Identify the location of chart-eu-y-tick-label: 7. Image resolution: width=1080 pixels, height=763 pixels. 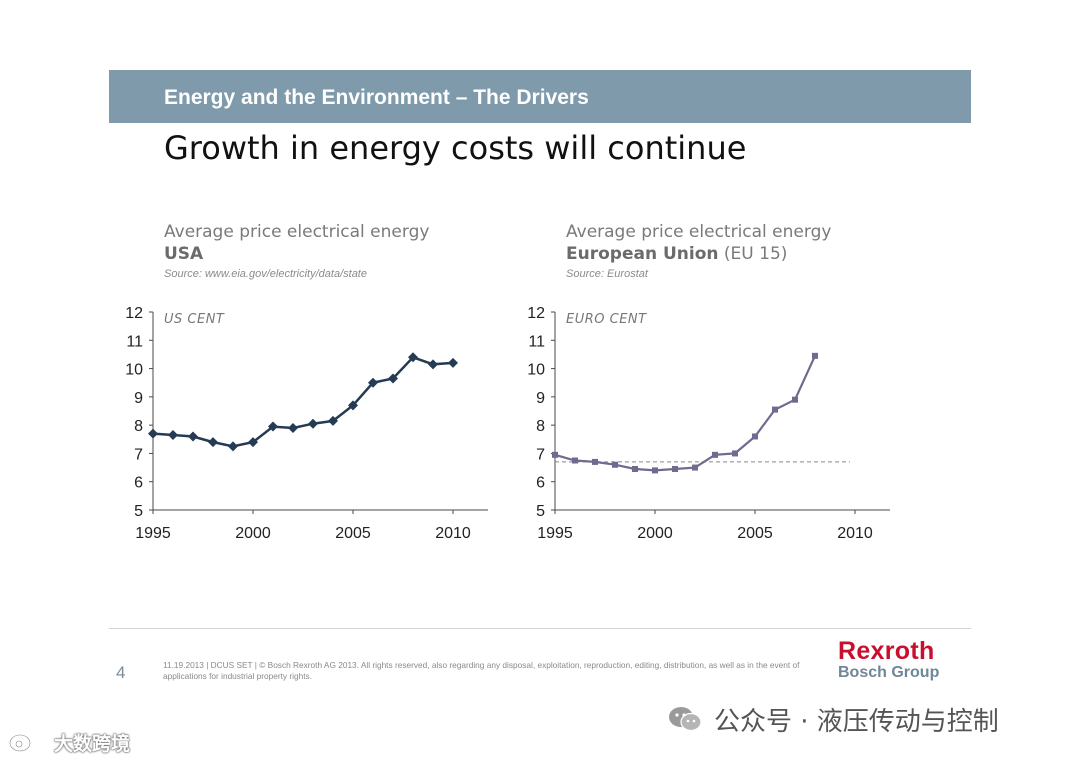
(540, 454).